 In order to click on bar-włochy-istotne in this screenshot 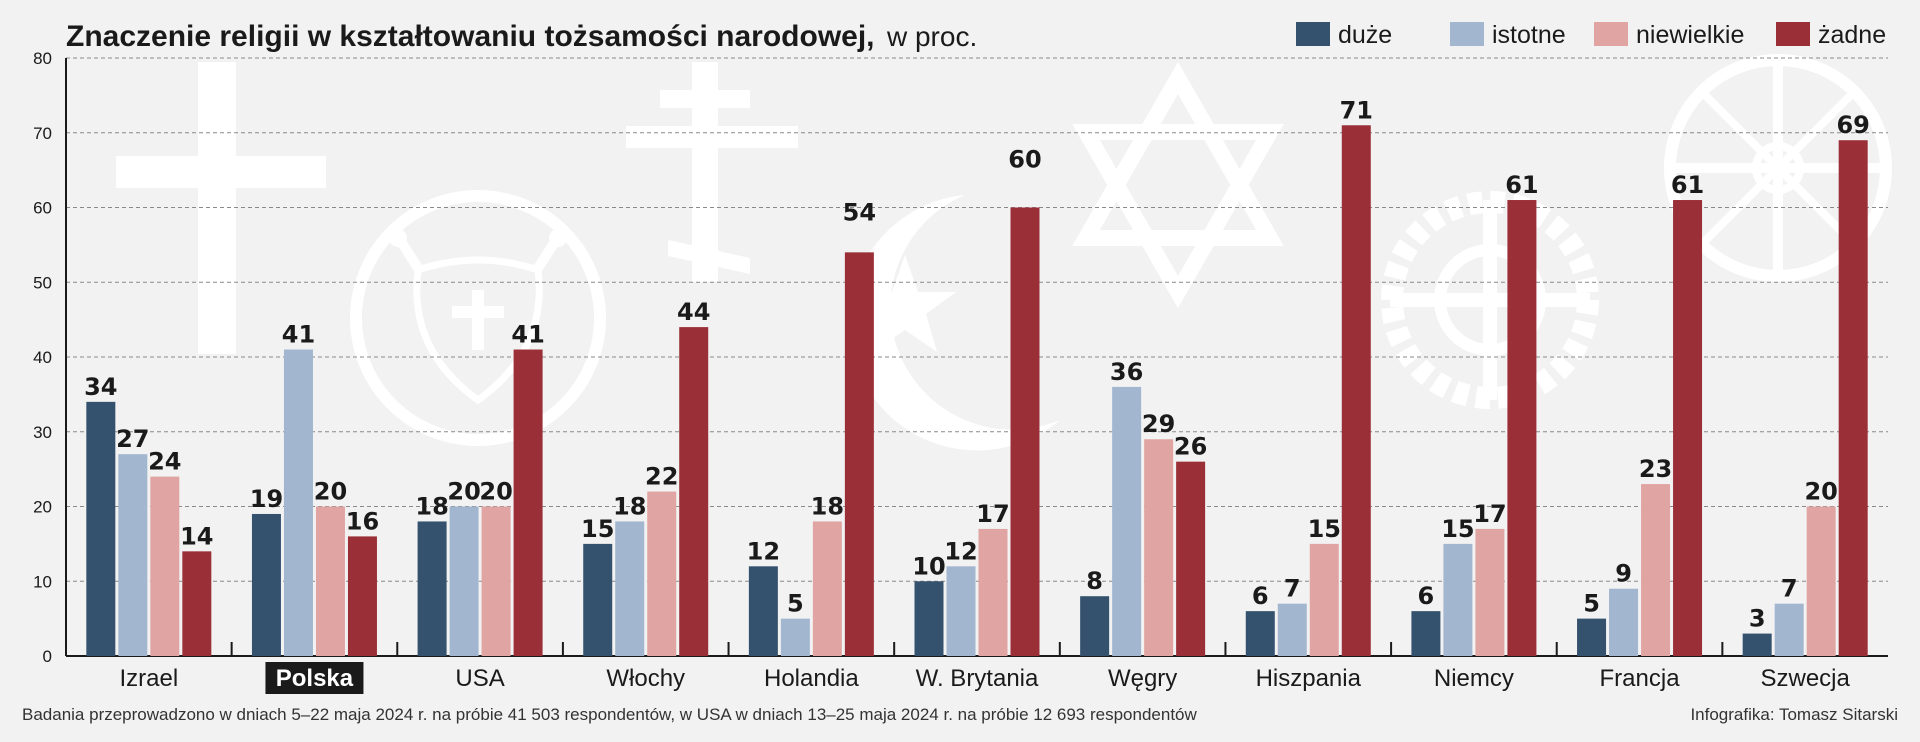, I will do `click(630, 588)`.